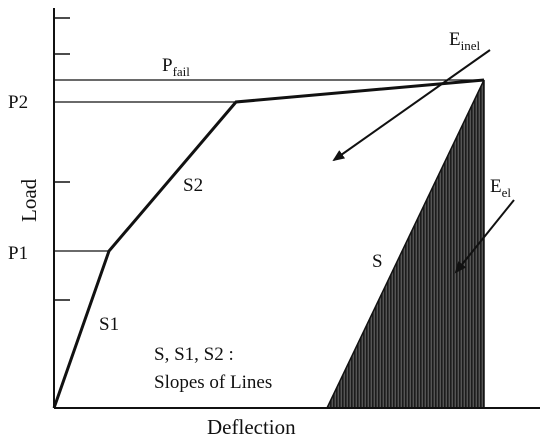 This screenshot has width=550, height=444. I want to click on slope-s-label: S, so click(377, 261).